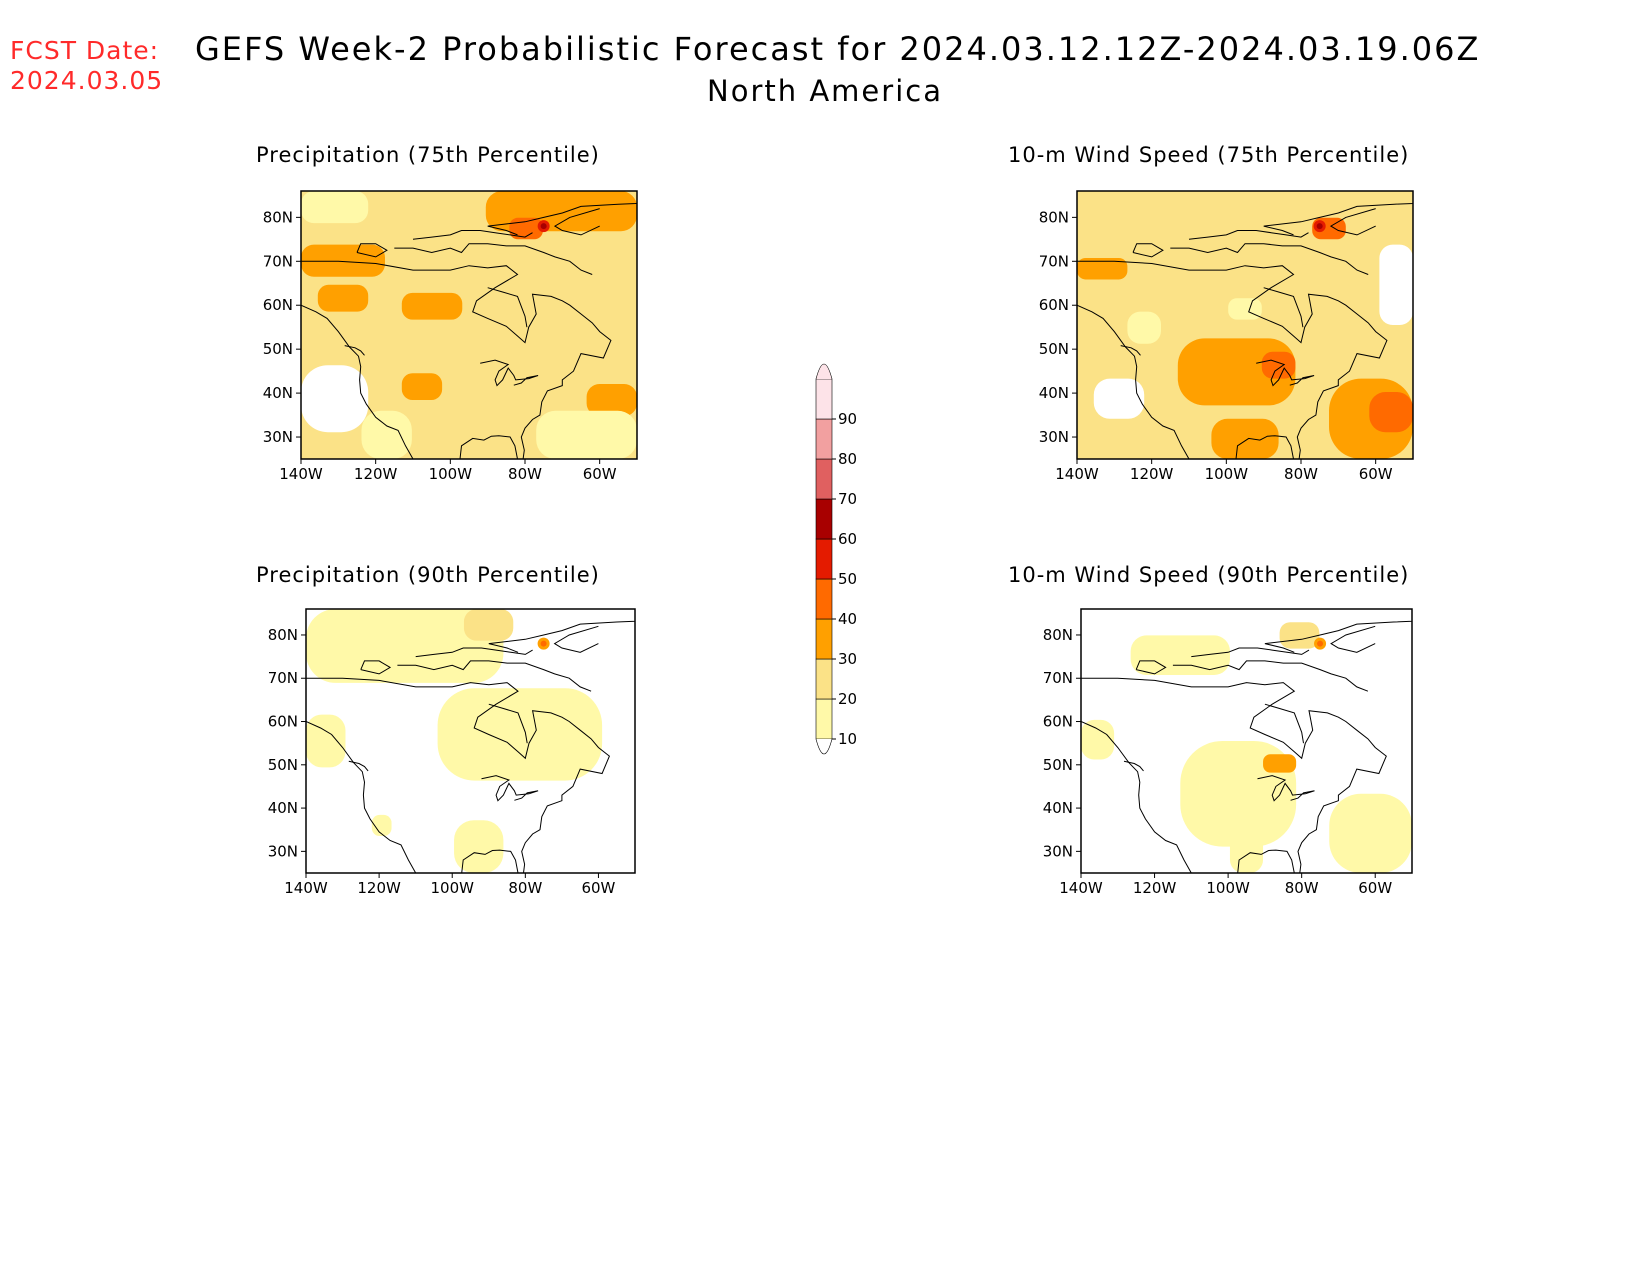 This screenshot has height=1275, width=1650. I want to click on lat-tick-label: 80N, so click(1058, 635).